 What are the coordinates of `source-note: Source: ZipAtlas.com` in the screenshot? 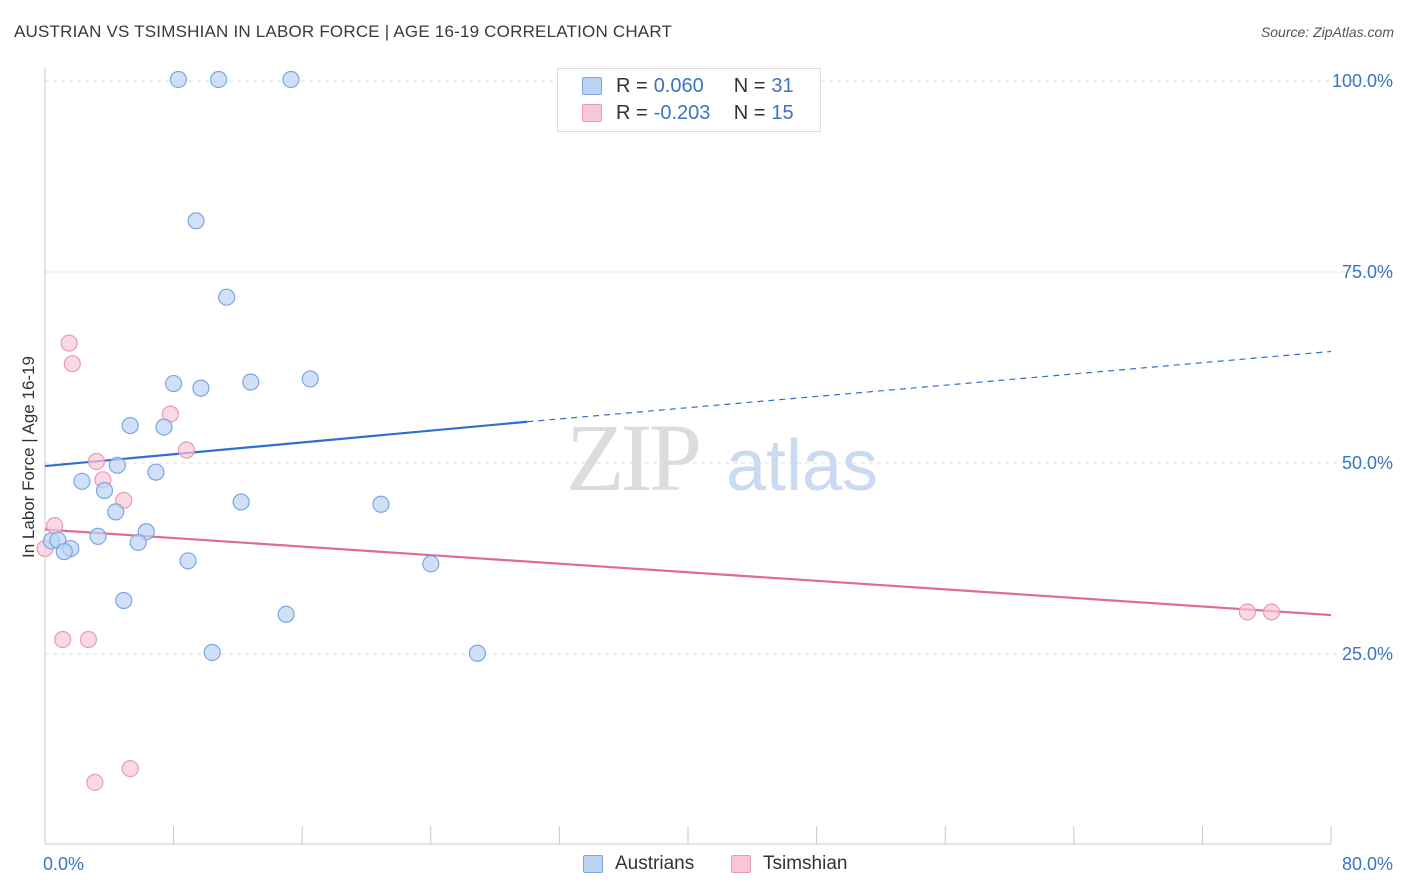 It's located at (1327, 32).